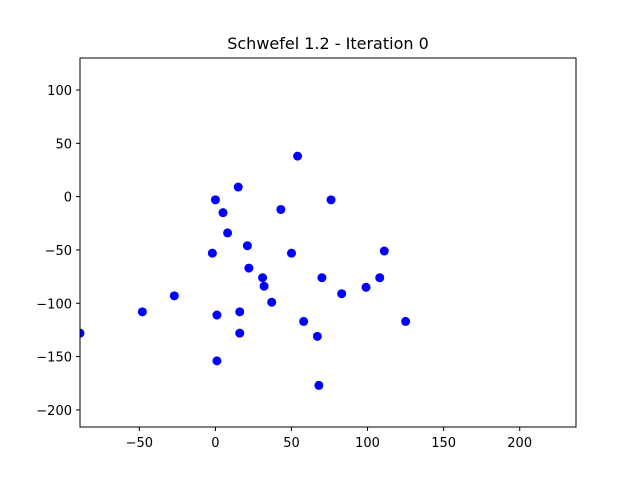 This screenshot has height=480, width=640. I want to click on y-tick-label: −200, so click(54, 411).